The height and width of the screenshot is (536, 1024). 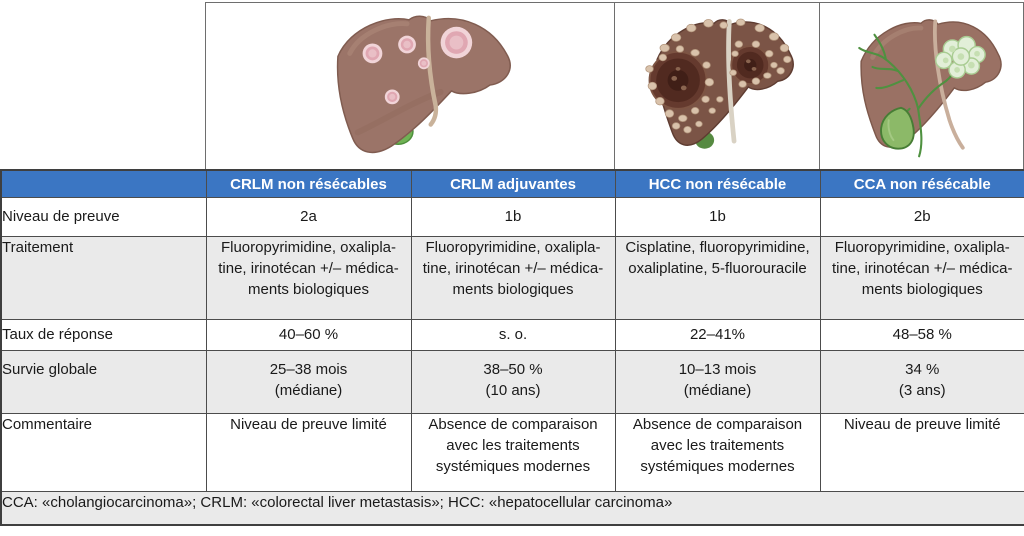 I want to click on cell-taux-crlm-adj: s. o., so click(x=513, y=334).